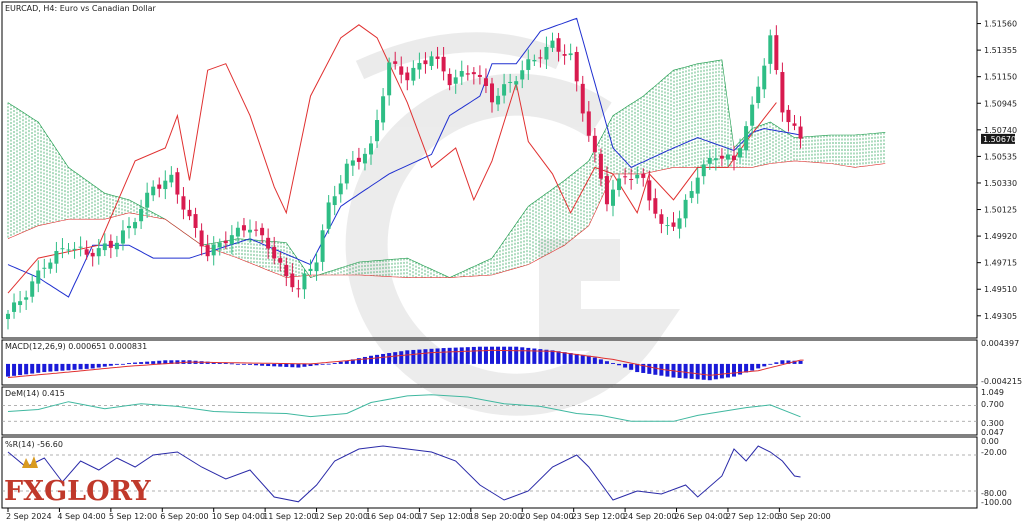  Describe the element at coordinates (546, 516) in the screenshot. I see `time-tick-label: 20 Sep 04:00` at that location.